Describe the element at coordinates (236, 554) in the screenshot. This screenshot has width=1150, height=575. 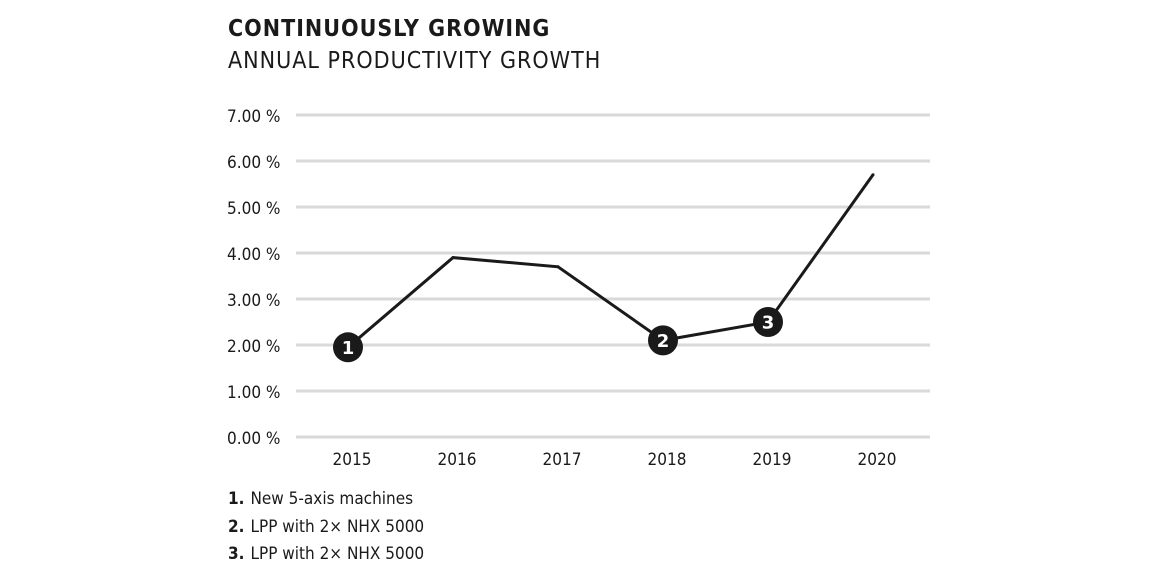
I see `legend-number: 3.` at that location.